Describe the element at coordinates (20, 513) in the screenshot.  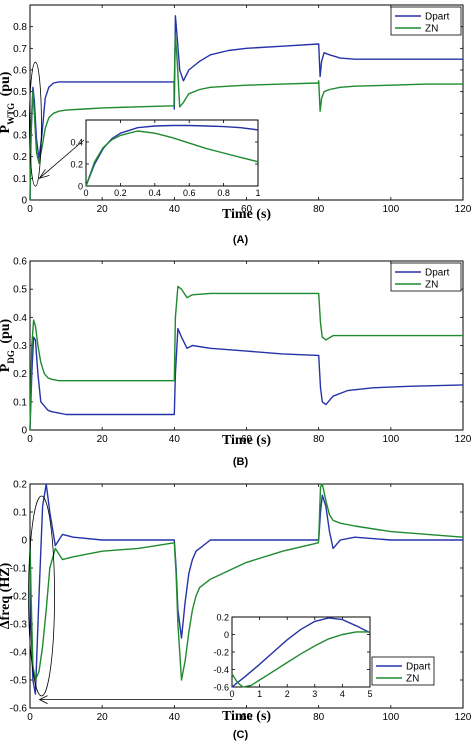
I see `panel-c-ytick-label: 0.1` at that location.